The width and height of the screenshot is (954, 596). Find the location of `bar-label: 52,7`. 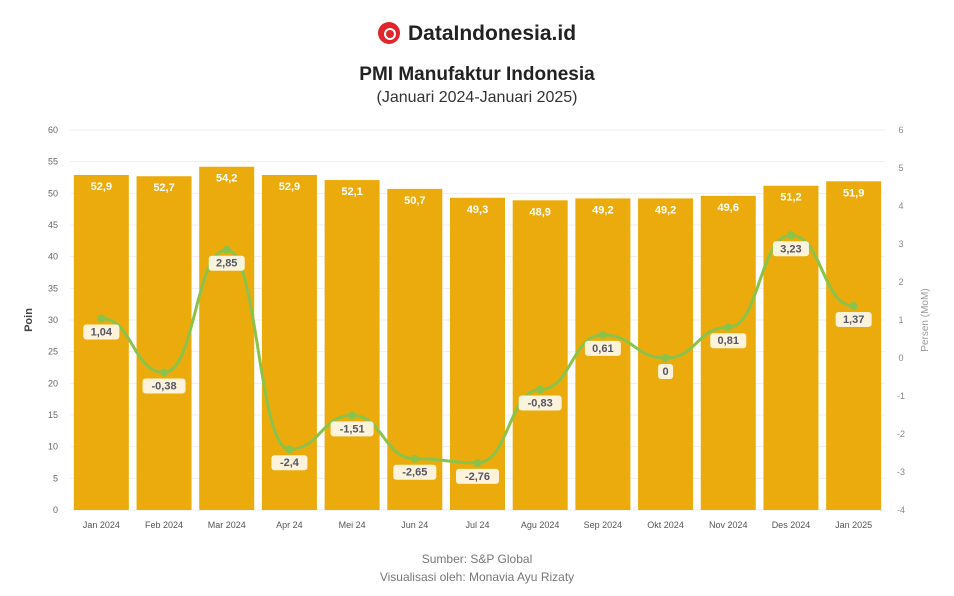

bar-label: 52,7 is located at coordinates (163, 188).